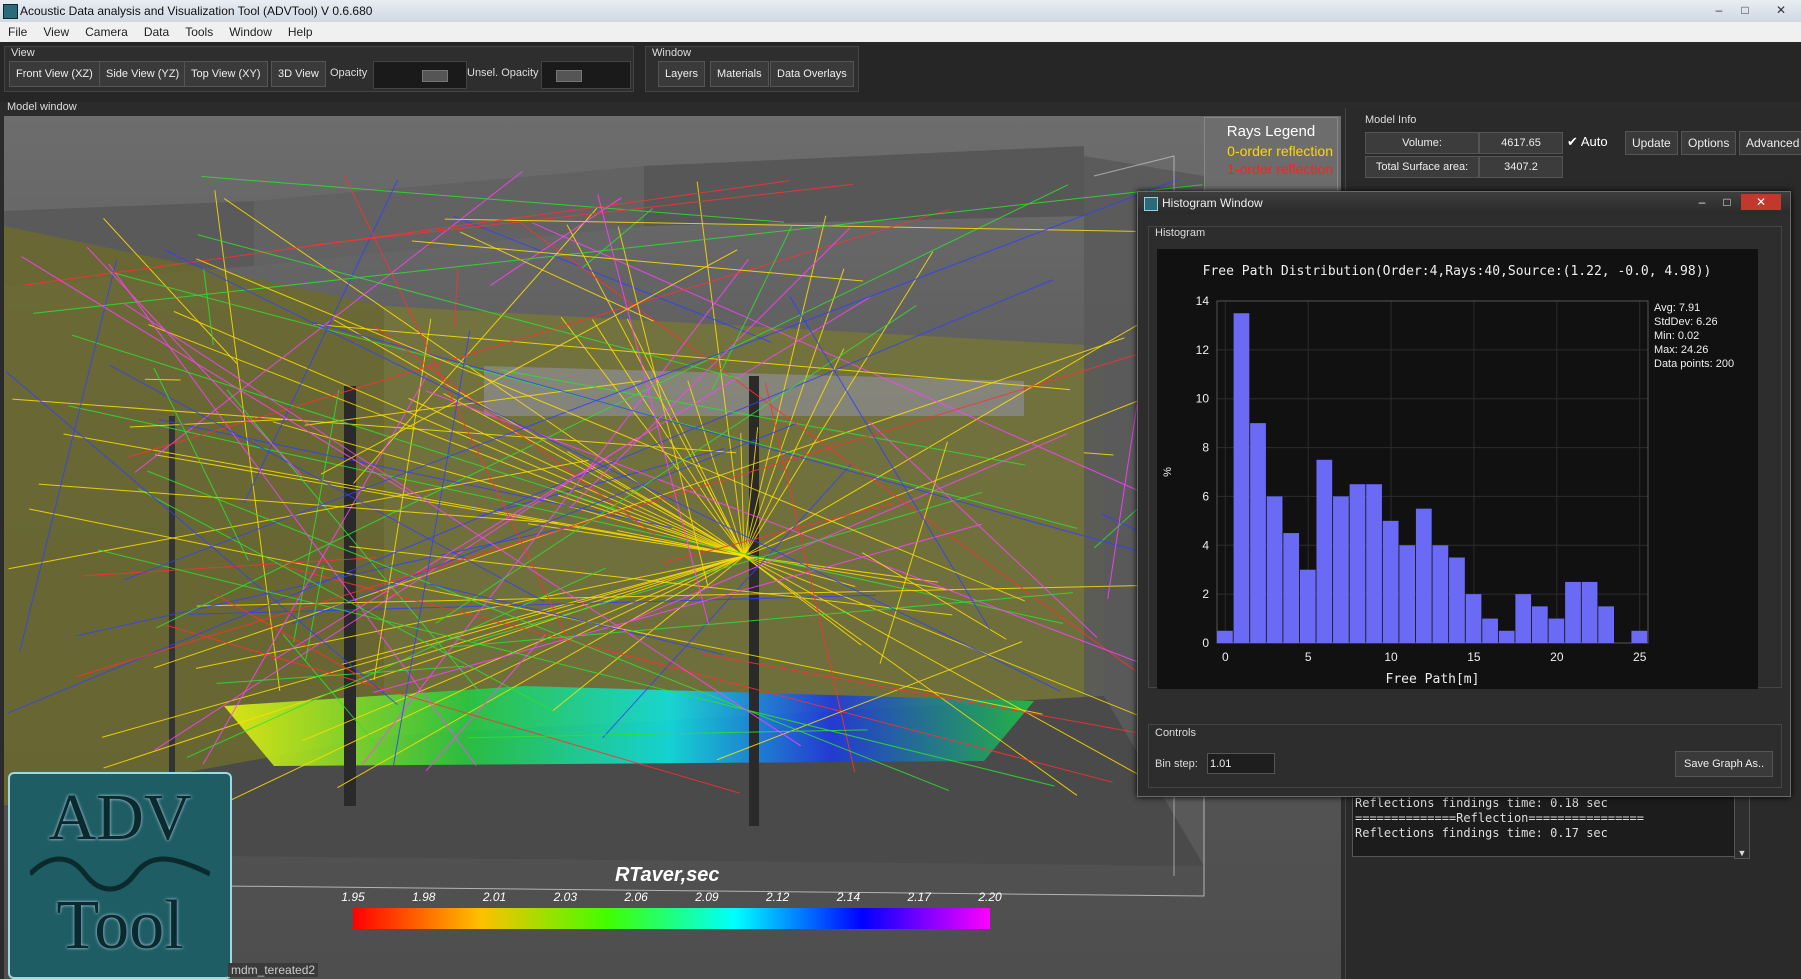 The width and height of the screenshot is (1801, 979). I want to click on colorbar-ticks: 1.95 1.98 2.01 2.03 2.06 2.09 2.12 2.14 2.17 2.20, so click(672, 898).